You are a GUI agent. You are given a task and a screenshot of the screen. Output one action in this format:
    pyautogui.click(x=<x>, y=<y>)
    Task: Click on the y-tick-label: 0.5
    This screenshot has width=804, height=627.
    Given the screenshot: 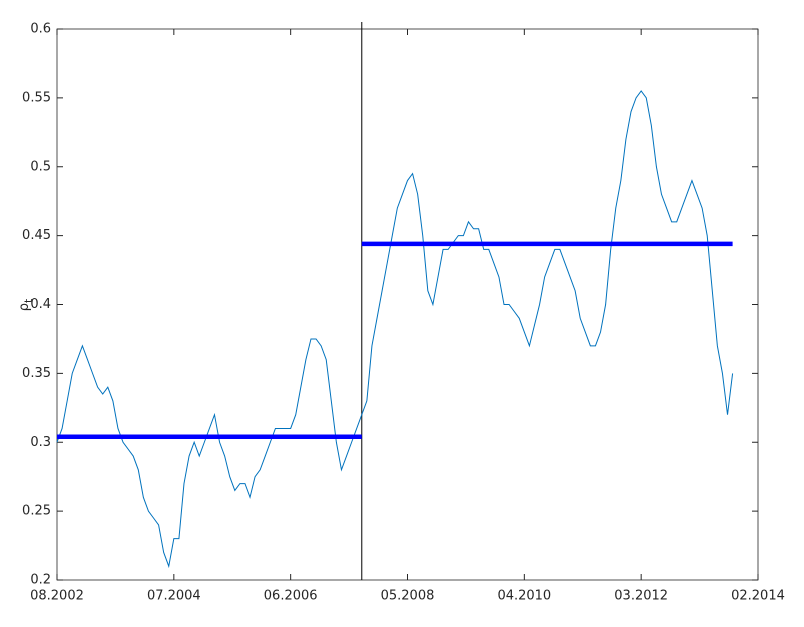 What is the action you would take?
    pyautogui.click(x=40, y=166)
    